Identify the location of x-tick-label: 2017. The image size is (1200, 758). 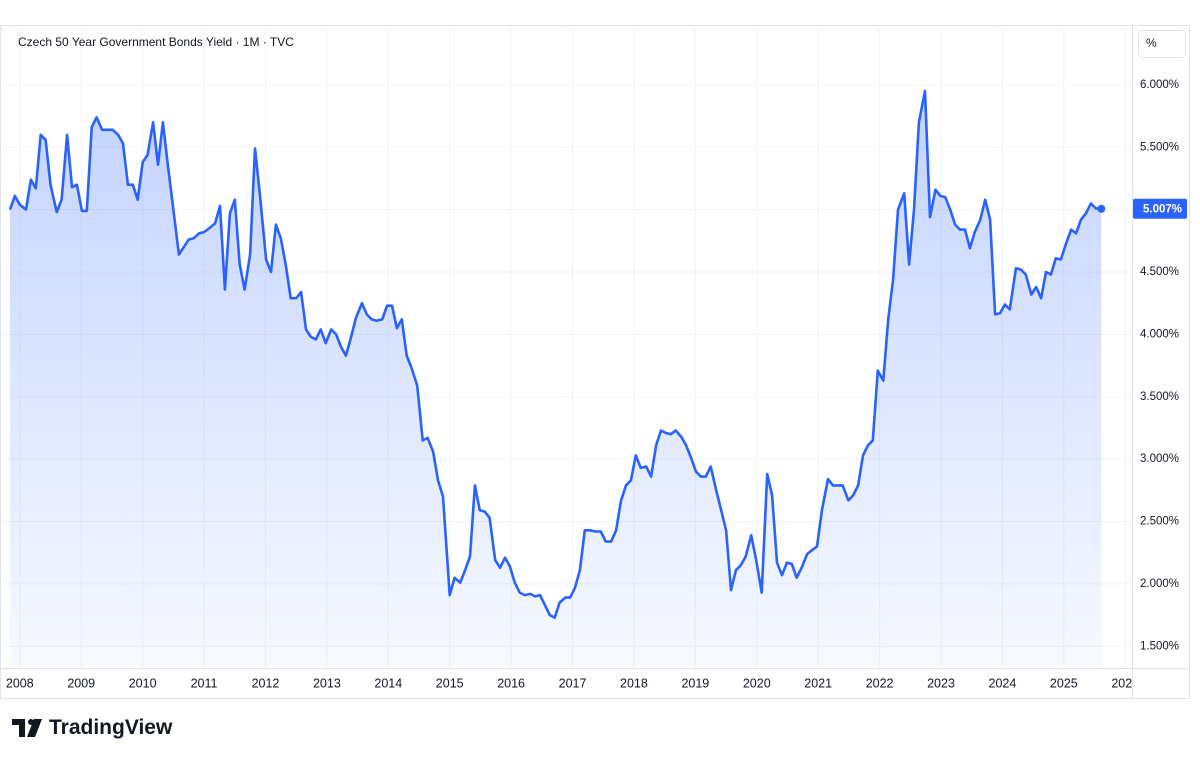
(573, 683).